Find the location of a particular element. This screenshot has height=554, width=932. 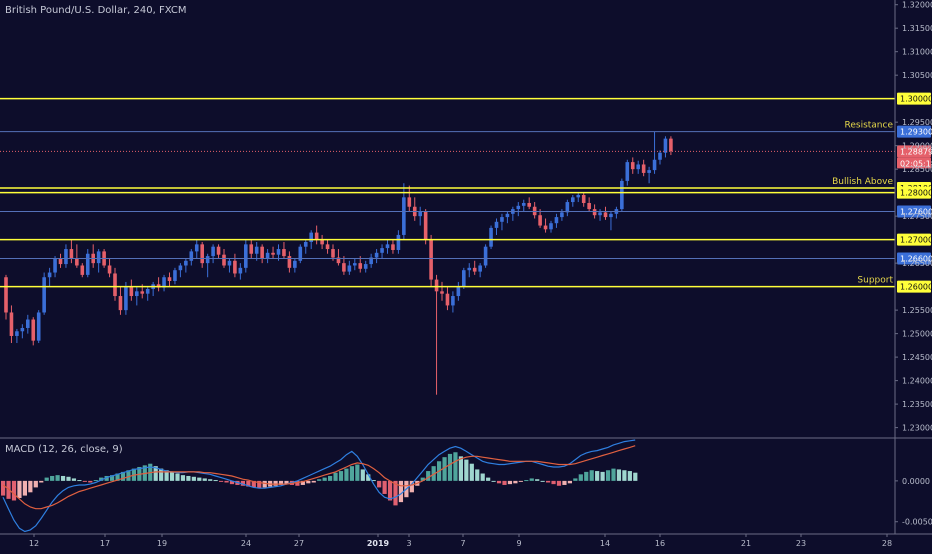

price-tick-label: 1.29500 is located at coordinates (917, 122).